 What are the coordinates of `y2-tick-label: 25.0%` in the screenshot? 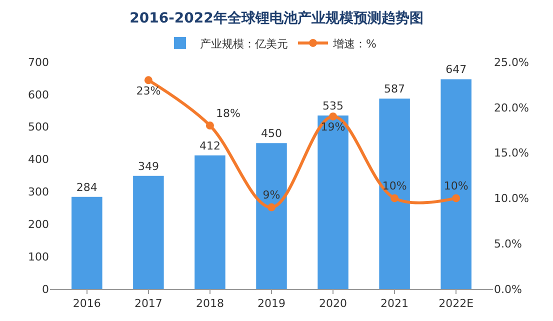 It's located at (511, 62).